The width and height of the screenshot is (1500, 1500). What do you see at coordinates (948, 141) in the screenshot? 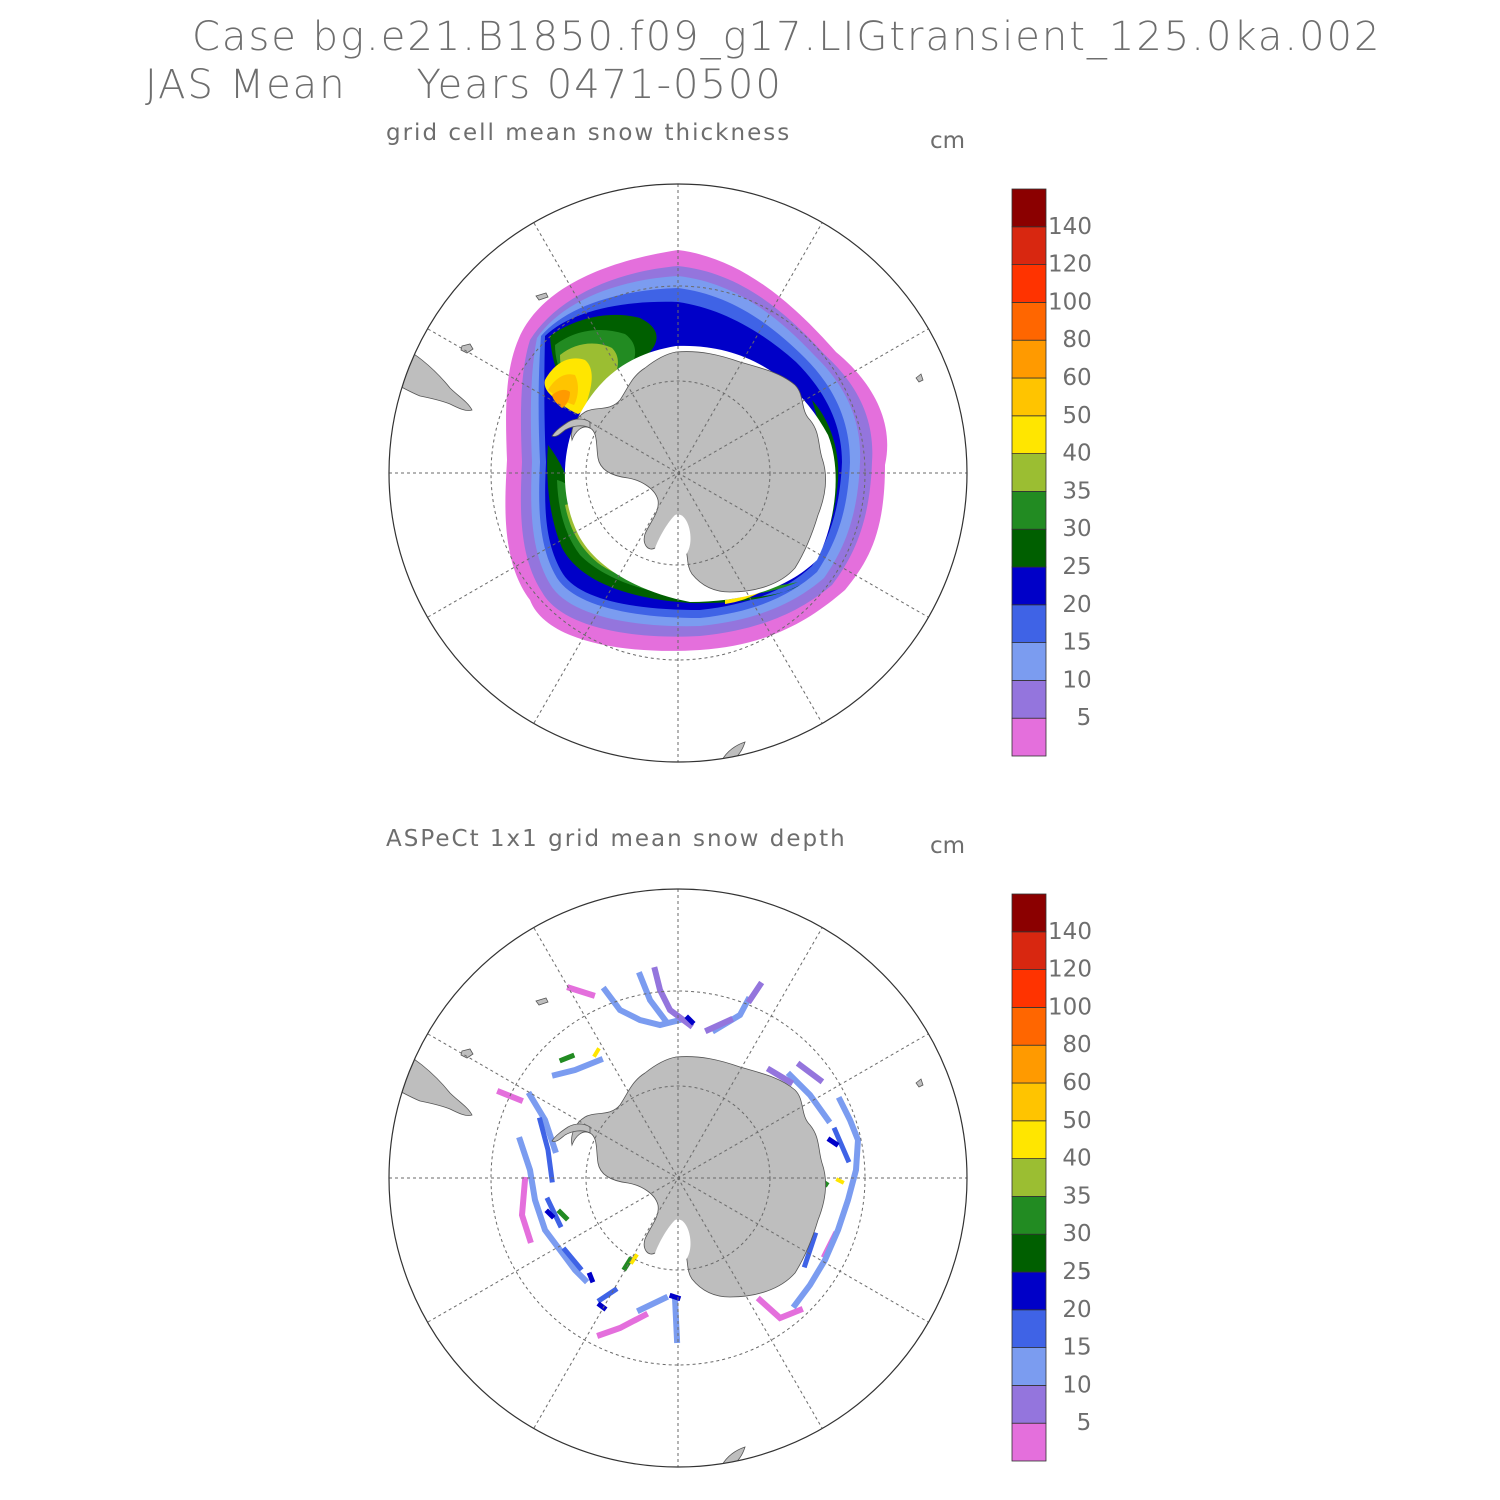
I see `panel-1-unit: cm` at bounding box center [948, 141].